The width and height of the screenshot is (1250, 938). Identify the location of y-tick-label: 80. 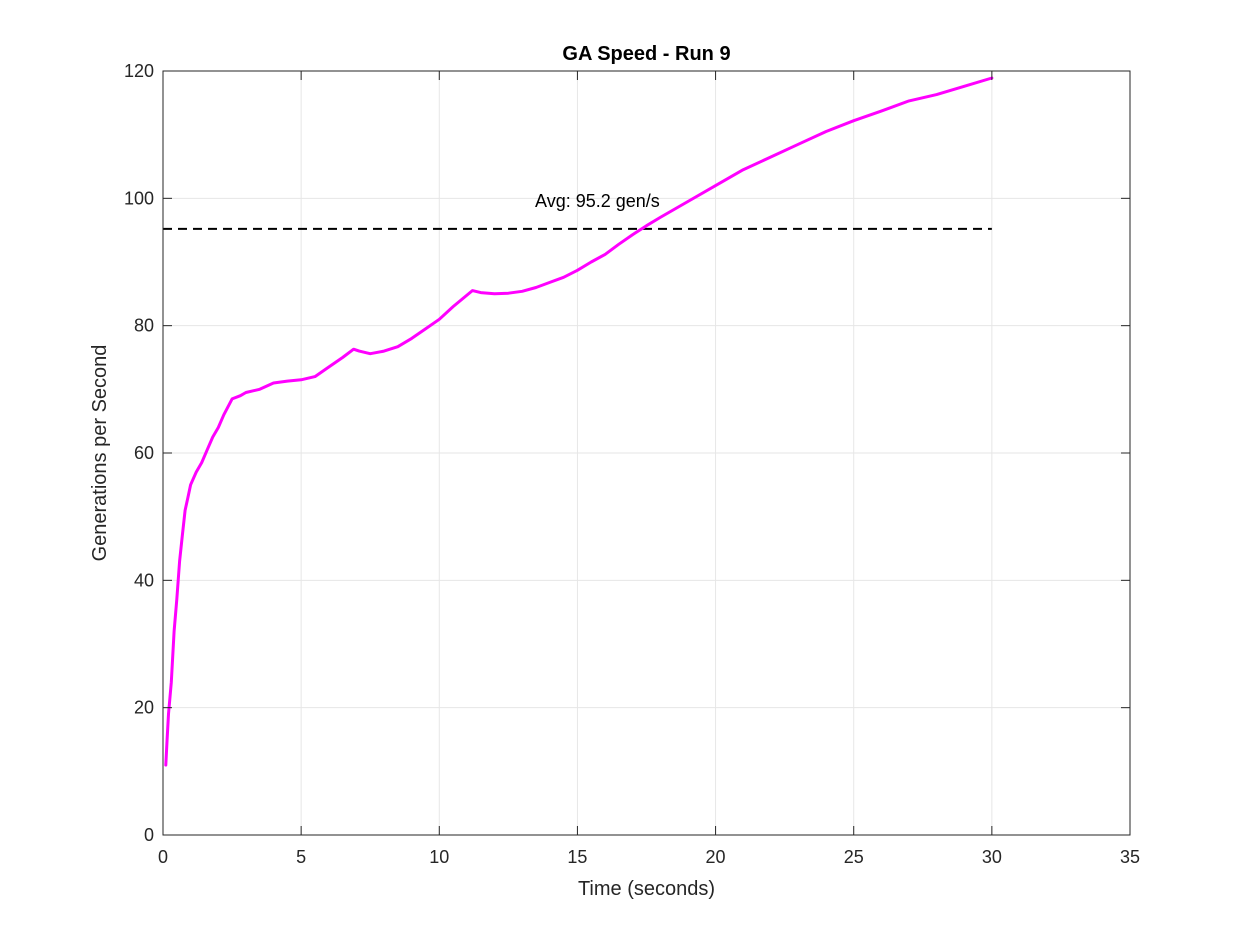
(144, 326).